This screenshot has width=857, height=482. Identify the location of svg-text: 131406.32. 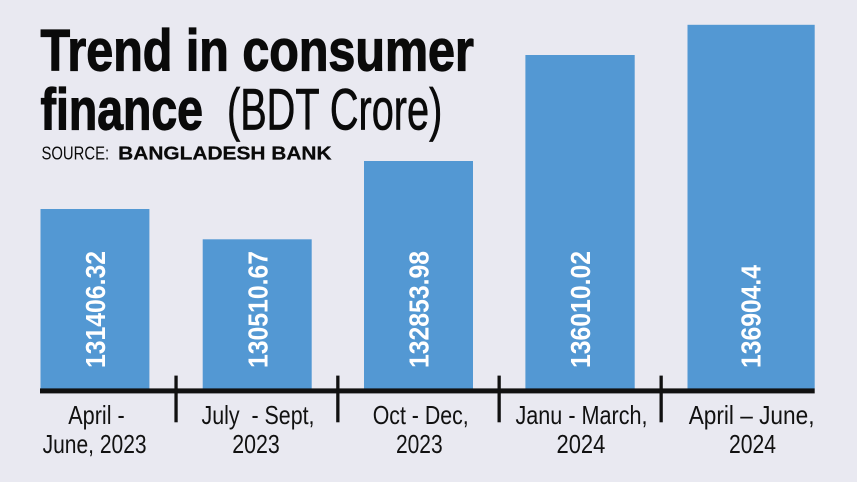
(95, 309).